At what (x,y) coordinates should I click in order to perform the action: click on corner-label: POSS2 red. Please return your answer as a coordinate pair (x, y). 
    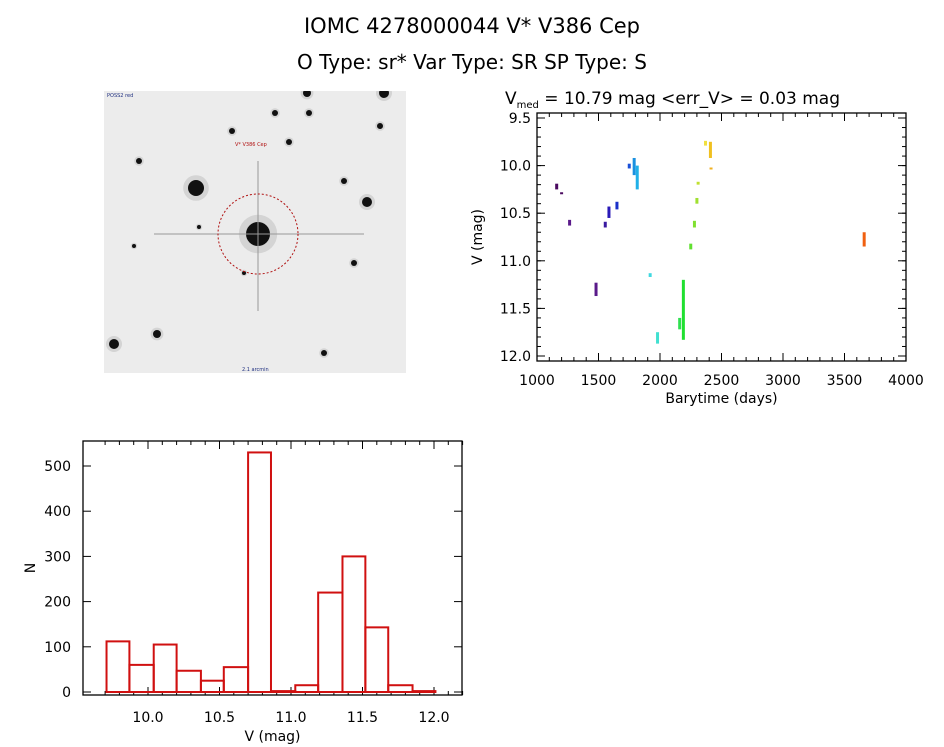
    Looking at the image, I should click on (120, 96).